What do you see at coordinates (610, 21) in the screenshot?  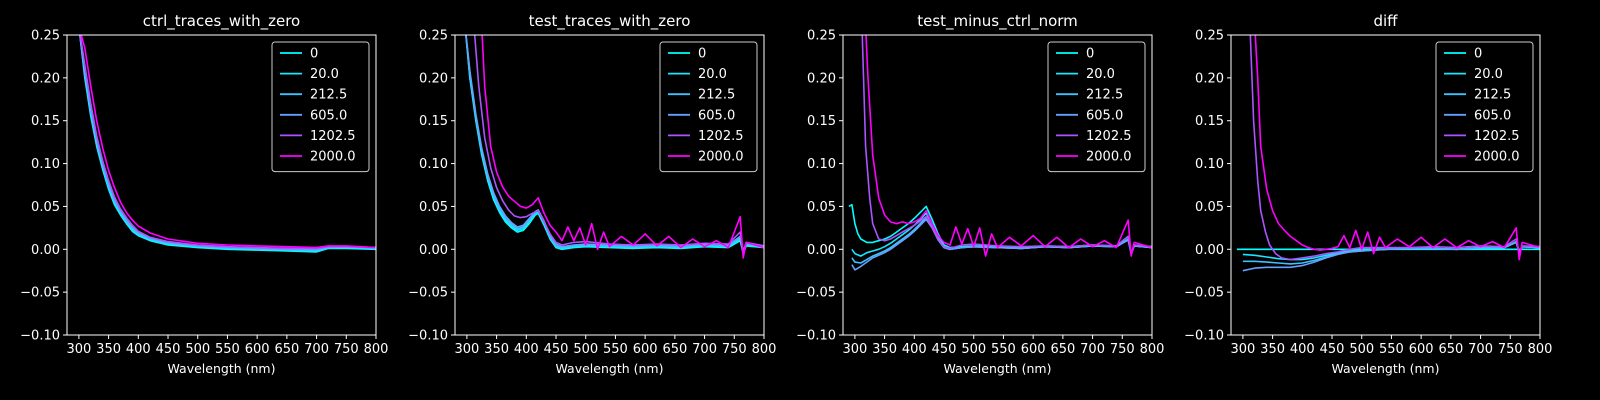 I see `chart-title: test_traces_with_zero` at bounding box center [610, 21].